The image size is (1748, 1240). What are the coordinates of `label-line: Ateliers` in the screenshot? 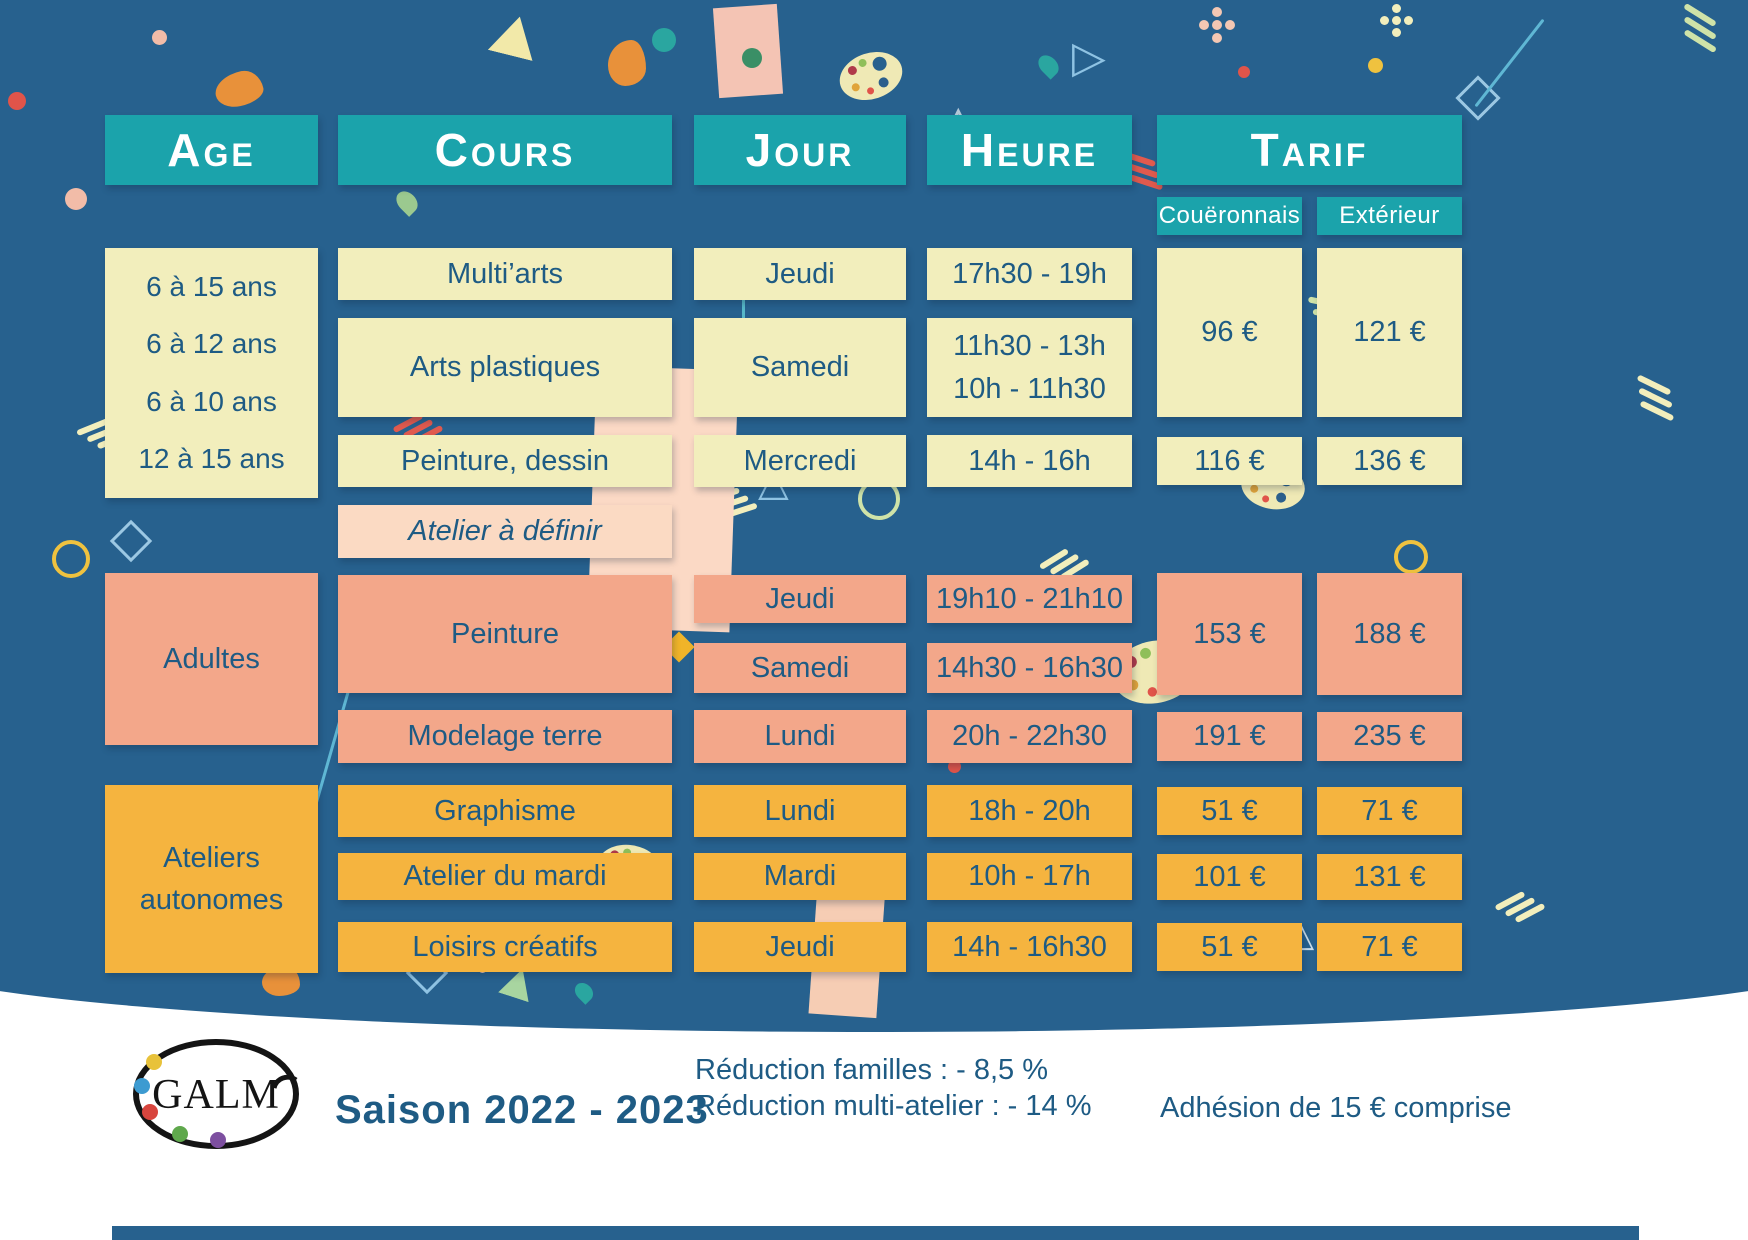 It's located at (211, 857).